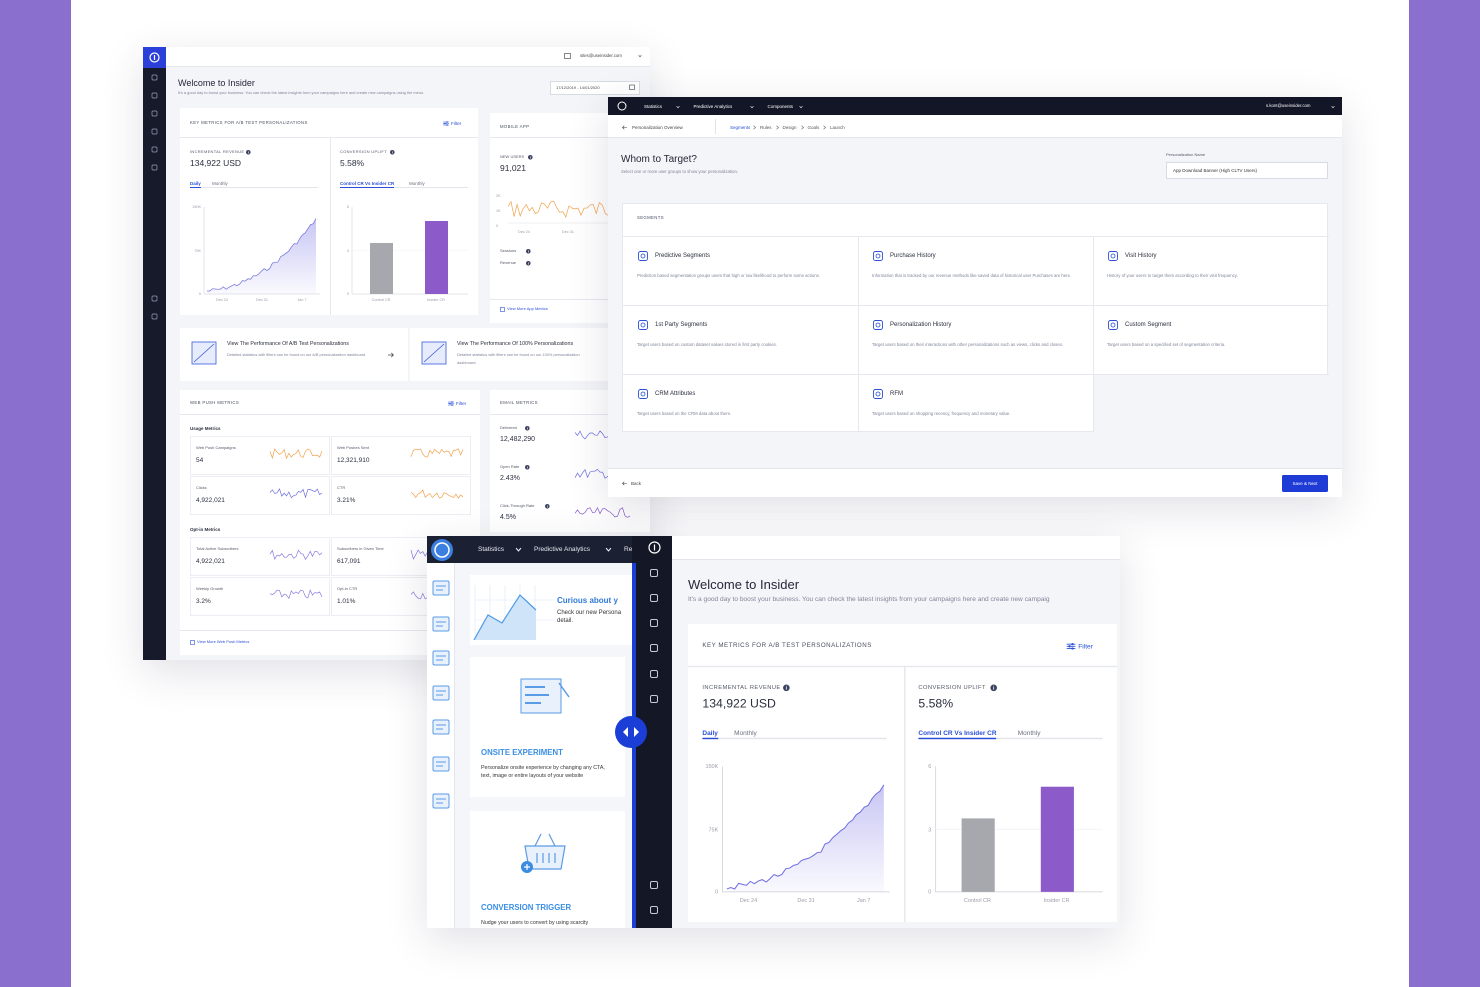  I want to click on promo-icon, so click(204, 353).